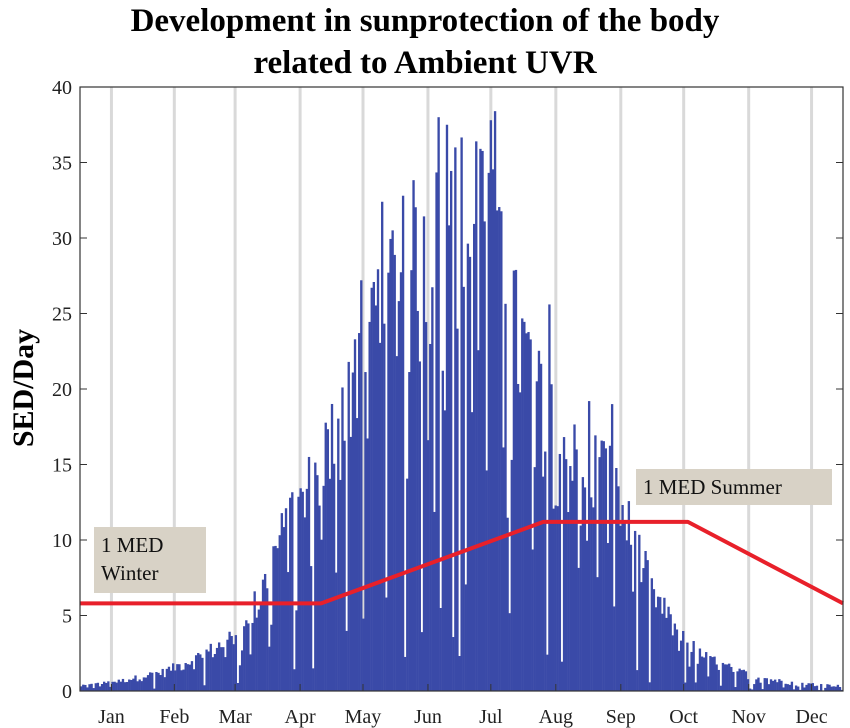 The height and width of the screenshot is (728, 850). I want to click on annotation-winter-text: 1 MED, so click(132, 545).